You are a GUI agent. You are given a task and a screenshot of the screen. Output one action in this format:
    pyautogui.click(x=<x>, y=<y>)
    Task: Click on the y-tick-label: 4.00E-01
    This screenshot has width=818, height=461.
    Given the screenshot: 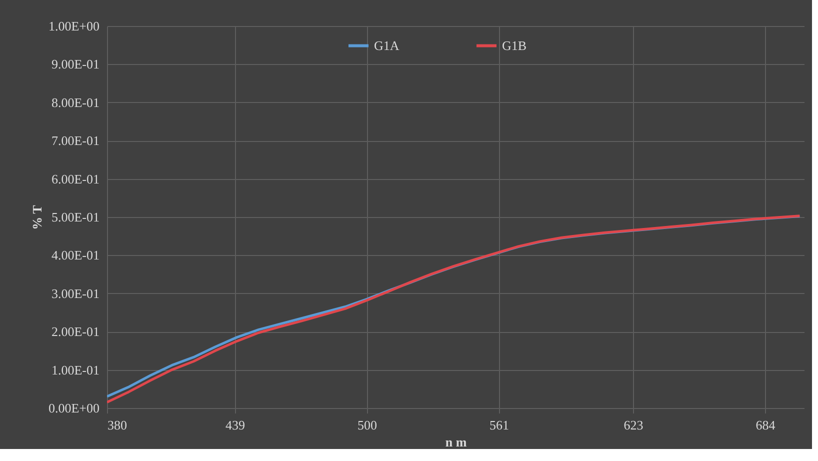 What is the action you would take?
    pyautogui.click(x=75, y=255)
    